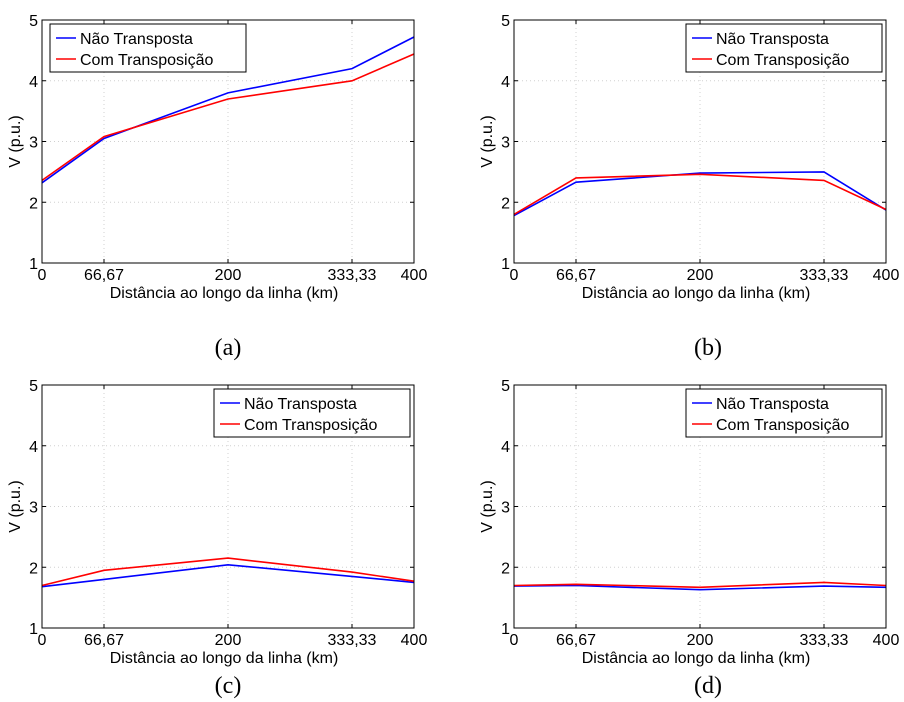 The image size is (904, 702). I want to click on panel-caption: (a), so click(228, 348).